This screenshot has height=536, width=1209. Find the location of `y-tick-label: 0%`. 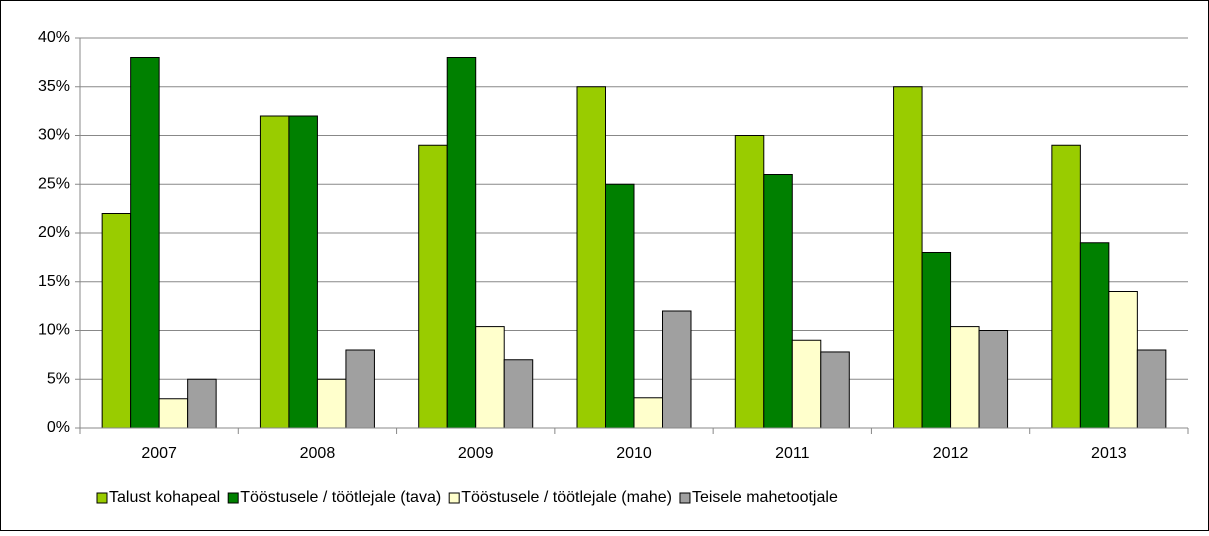

y-tick-label: 0% is located at coordinates (58, 427).